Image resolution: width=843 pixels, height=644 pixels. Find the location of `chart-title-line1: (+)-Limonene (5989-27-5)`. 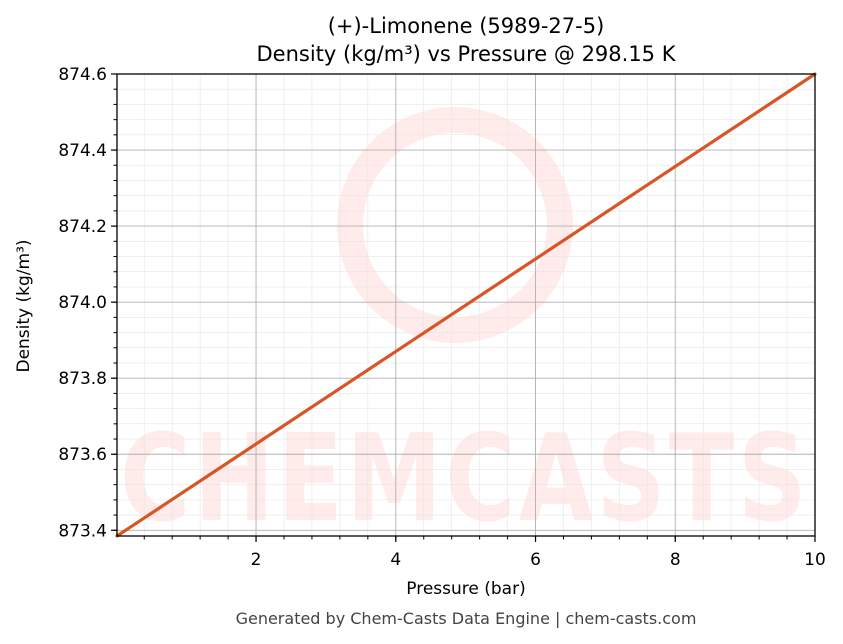

chart-title-line1: (+)-Limonene (5989-27-5) is located at coordinates (466, 26).